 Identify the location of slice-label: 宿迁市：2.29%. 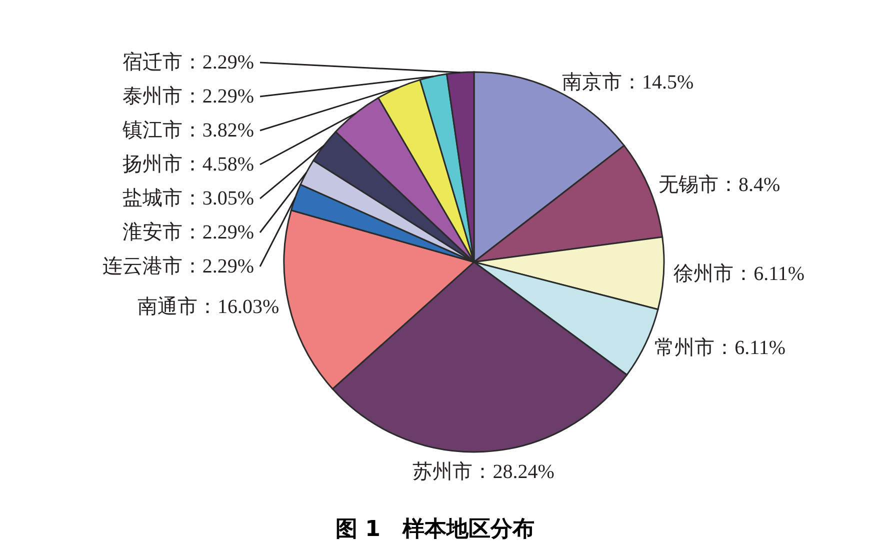
(188, 62).